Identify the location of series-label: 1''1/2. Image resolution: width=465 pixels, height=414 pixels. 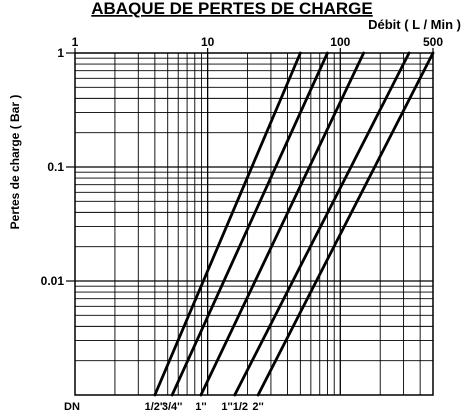
(234, 407).